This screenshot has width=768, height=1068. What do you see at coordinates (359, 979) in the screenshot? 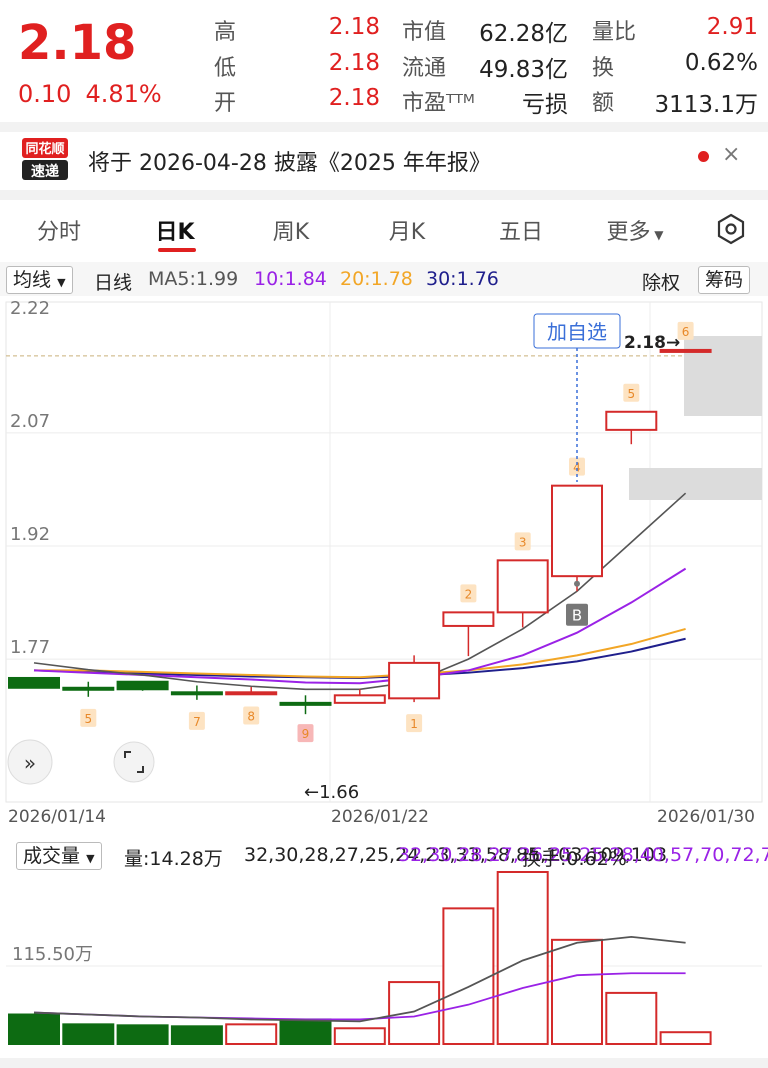
I see `volume-ma5-line` at bounding box center [359, 979].